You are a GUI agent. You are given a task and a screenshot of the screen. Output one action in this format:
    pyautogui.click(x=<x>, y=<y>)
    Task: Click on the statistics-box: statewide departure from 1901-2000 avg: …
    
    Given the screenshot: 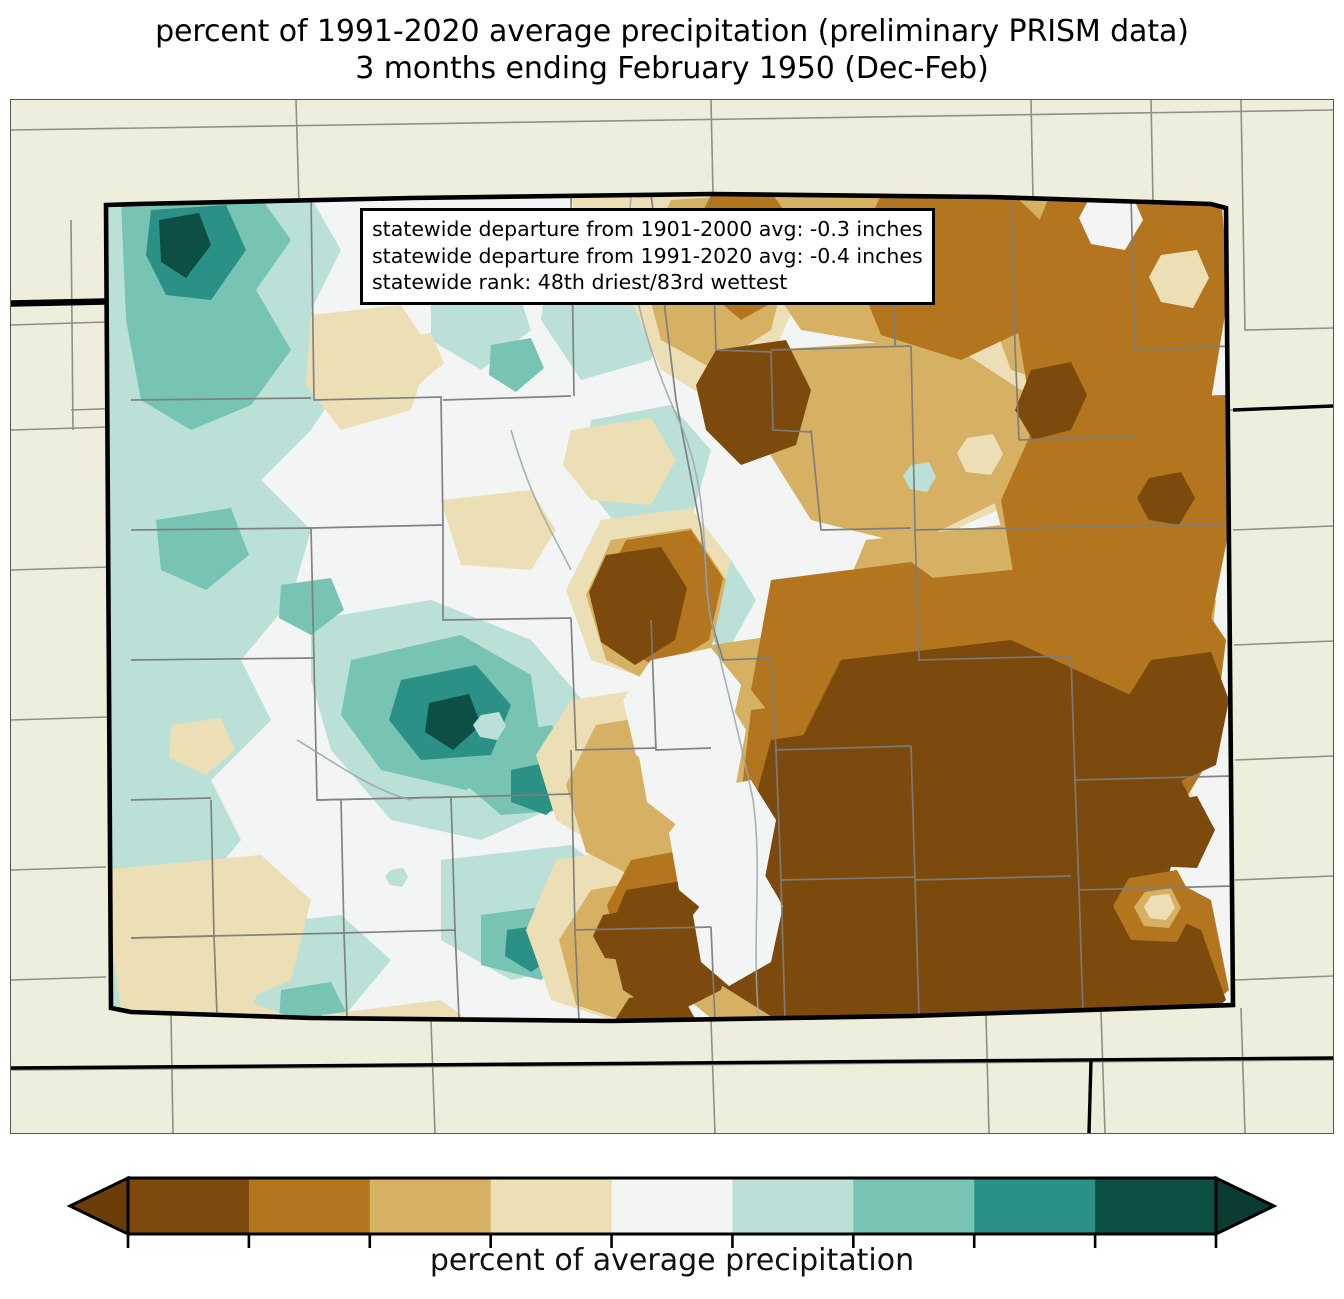 What is the action you would take?
    pyautogui.click(x=647, y=256)
    